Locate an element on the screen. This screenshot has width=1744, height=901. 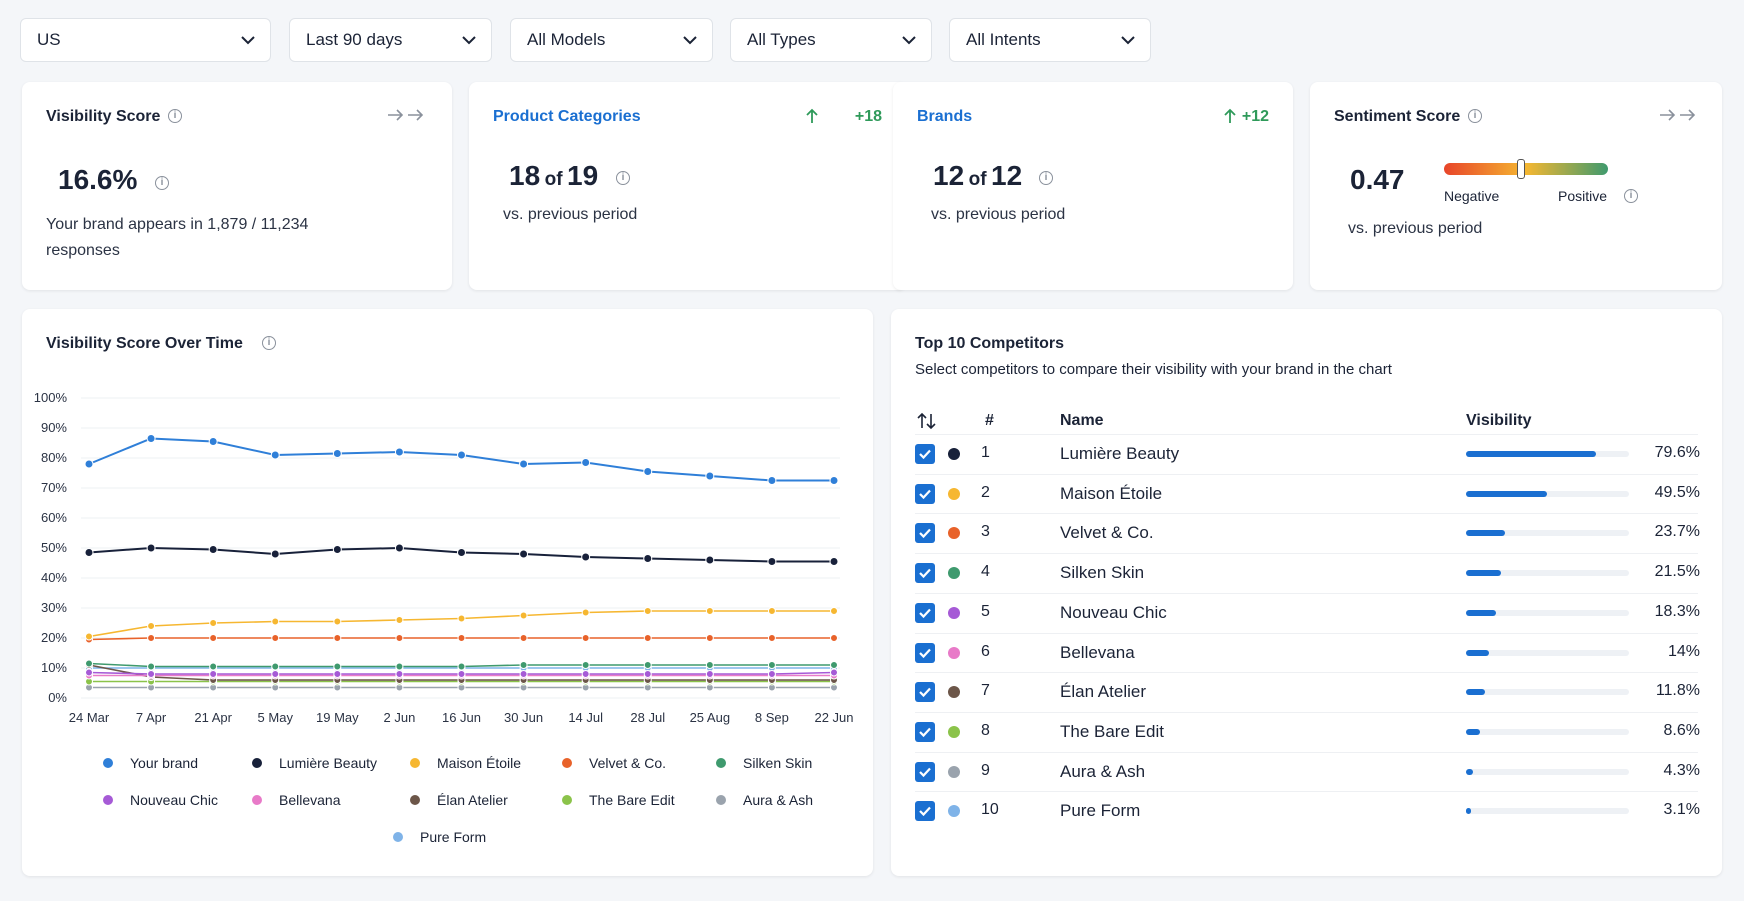
y-tick-label: 10% is located at coordinates (54, 667).